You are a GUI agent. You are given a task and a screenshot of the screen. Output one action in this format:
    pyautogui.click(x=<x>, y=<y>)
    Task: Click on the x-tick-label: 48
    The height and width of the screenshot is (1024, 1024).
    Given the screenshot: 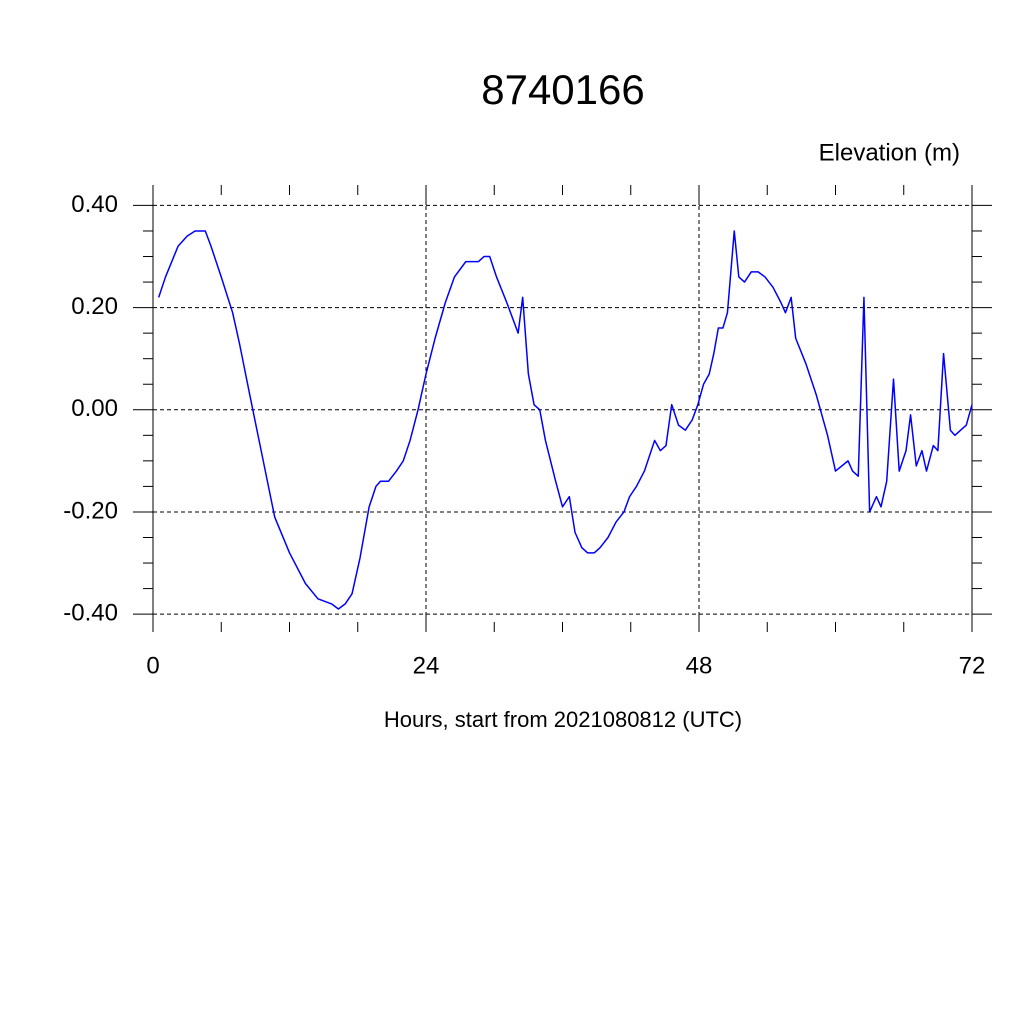 What is the action you would take?
    pyautogui.click(x=699, y=665)
    